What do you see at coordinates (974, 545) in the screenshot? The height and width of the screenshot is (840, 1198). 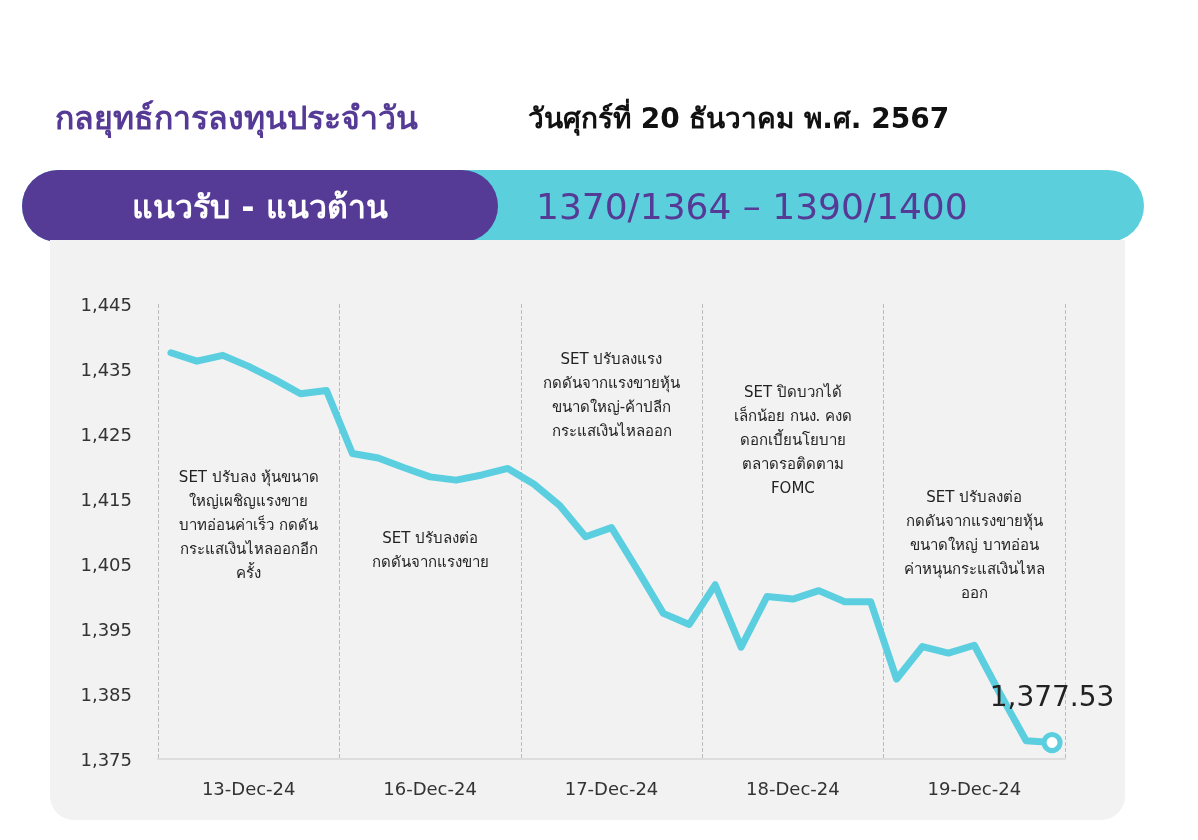 I see `annotation: SET ปรับลงต่อ กดดันจากแรงขายหุ้น ขนาดใหญ่ บาทอ่อน ค่าหนุนกระแสเงินไหล ออก` at bounding box center [974, 545].